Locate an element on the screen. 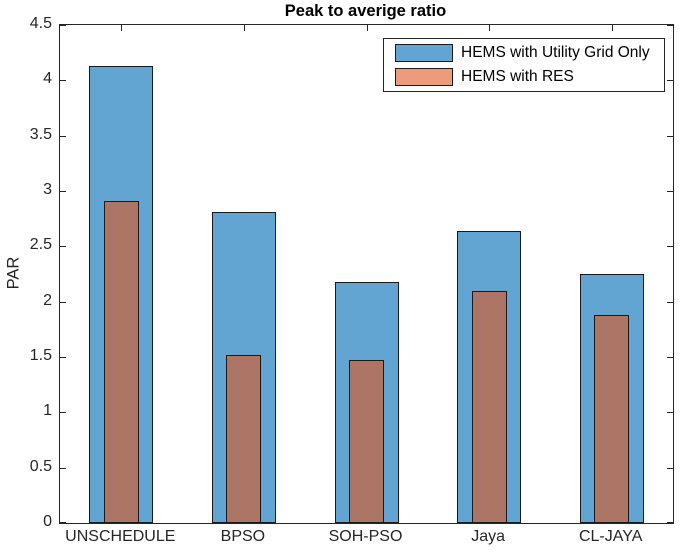  y-axis-label: PAR is located at coordinates (13, 273).